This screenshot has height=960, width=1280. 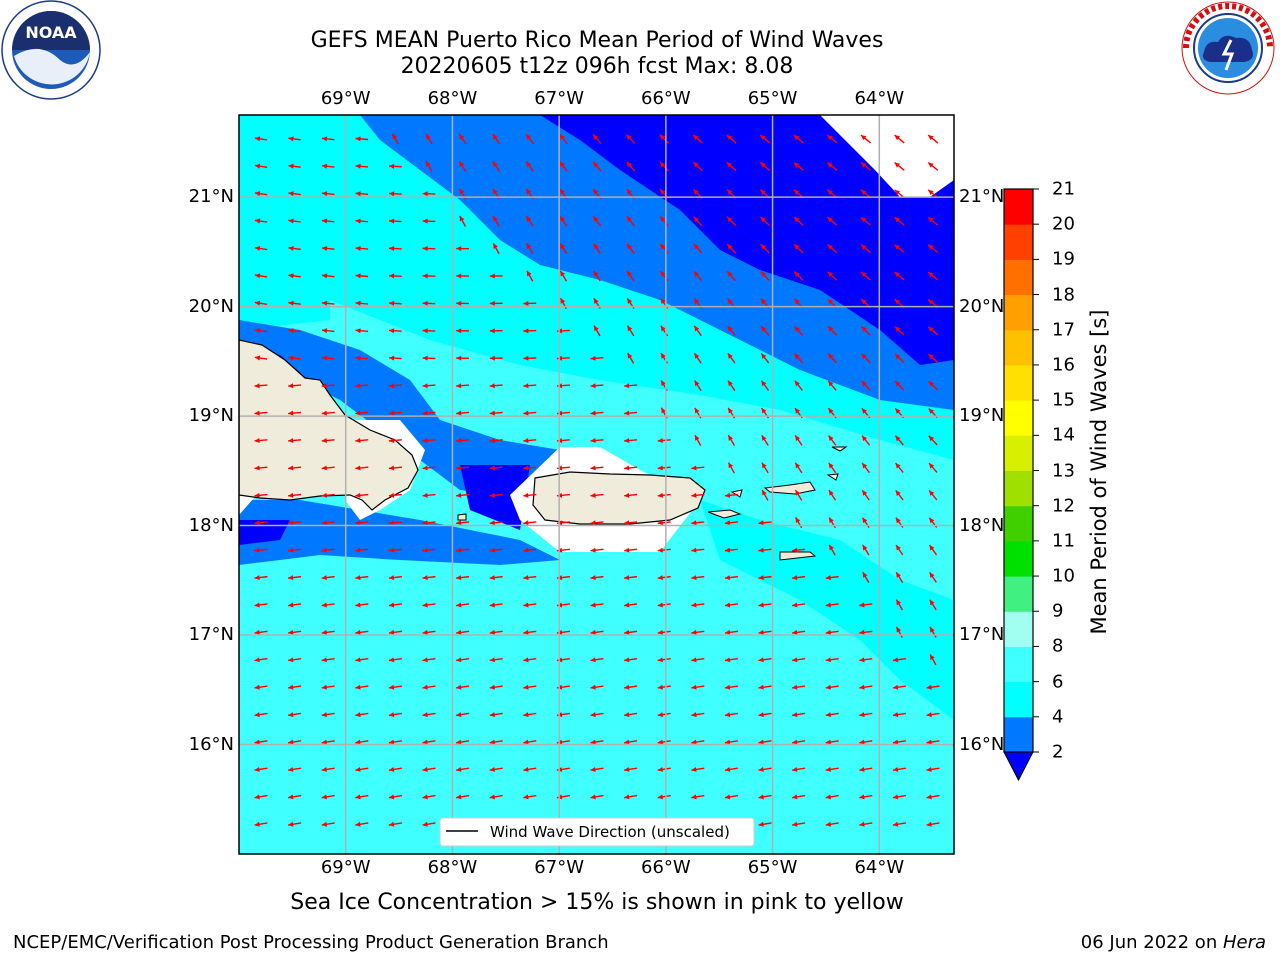 What do you see at coordinates (982, 635) in the screenshot?
I see `lat-label-right: 17°N` at bounding box center [982, 635].